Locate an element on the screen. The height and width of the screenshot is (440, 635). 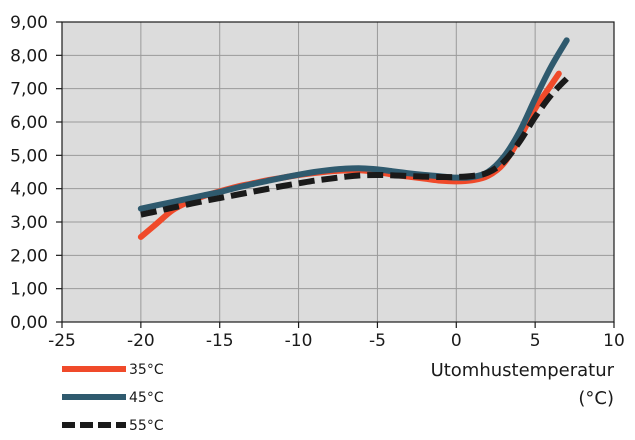
x-axis-unit: (°C) is located at coordinates (596, 398).